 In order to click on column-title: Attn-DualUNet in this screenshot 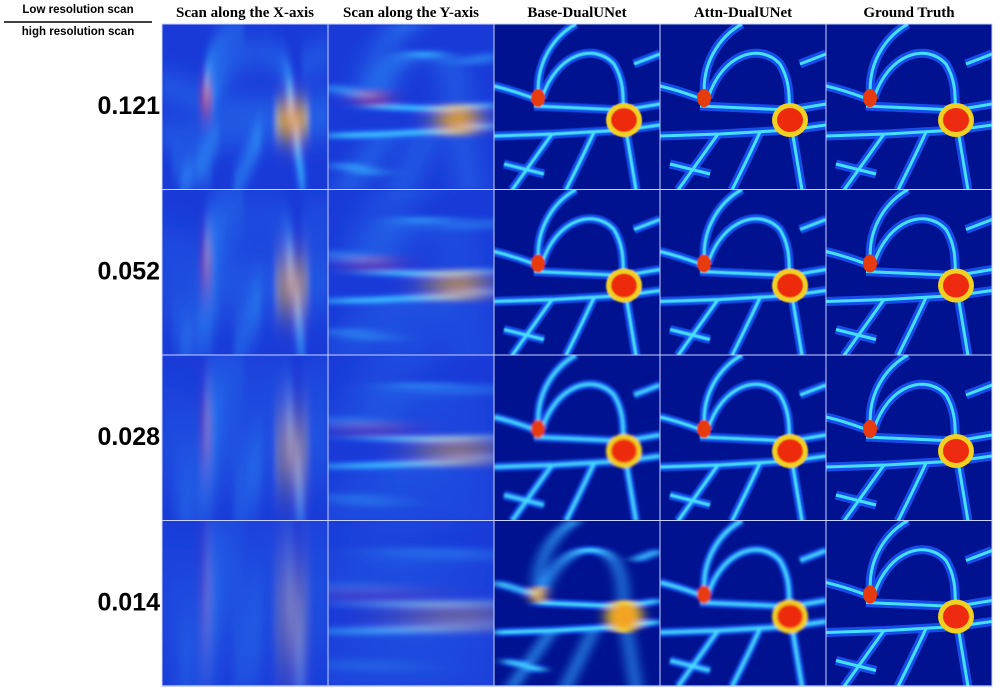, I will do `click(743, 13)`.